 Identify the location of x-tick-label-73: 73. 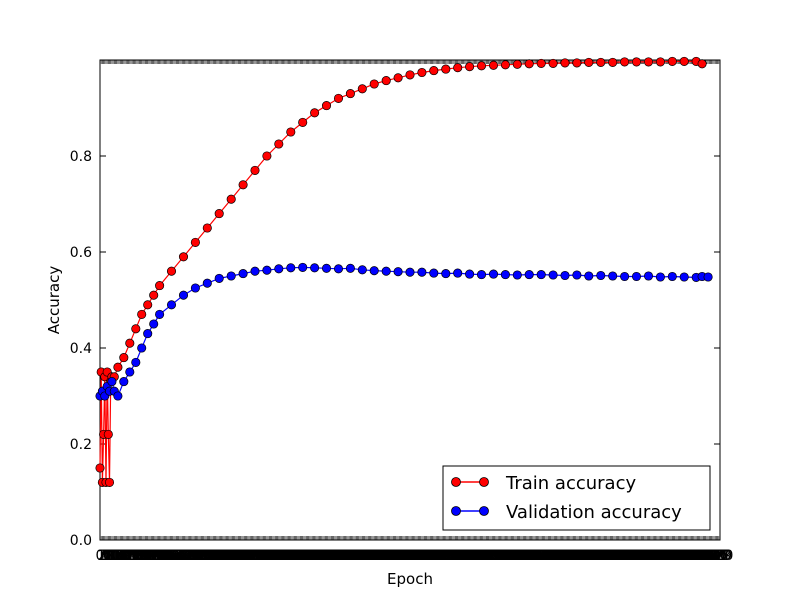
(187, 556).